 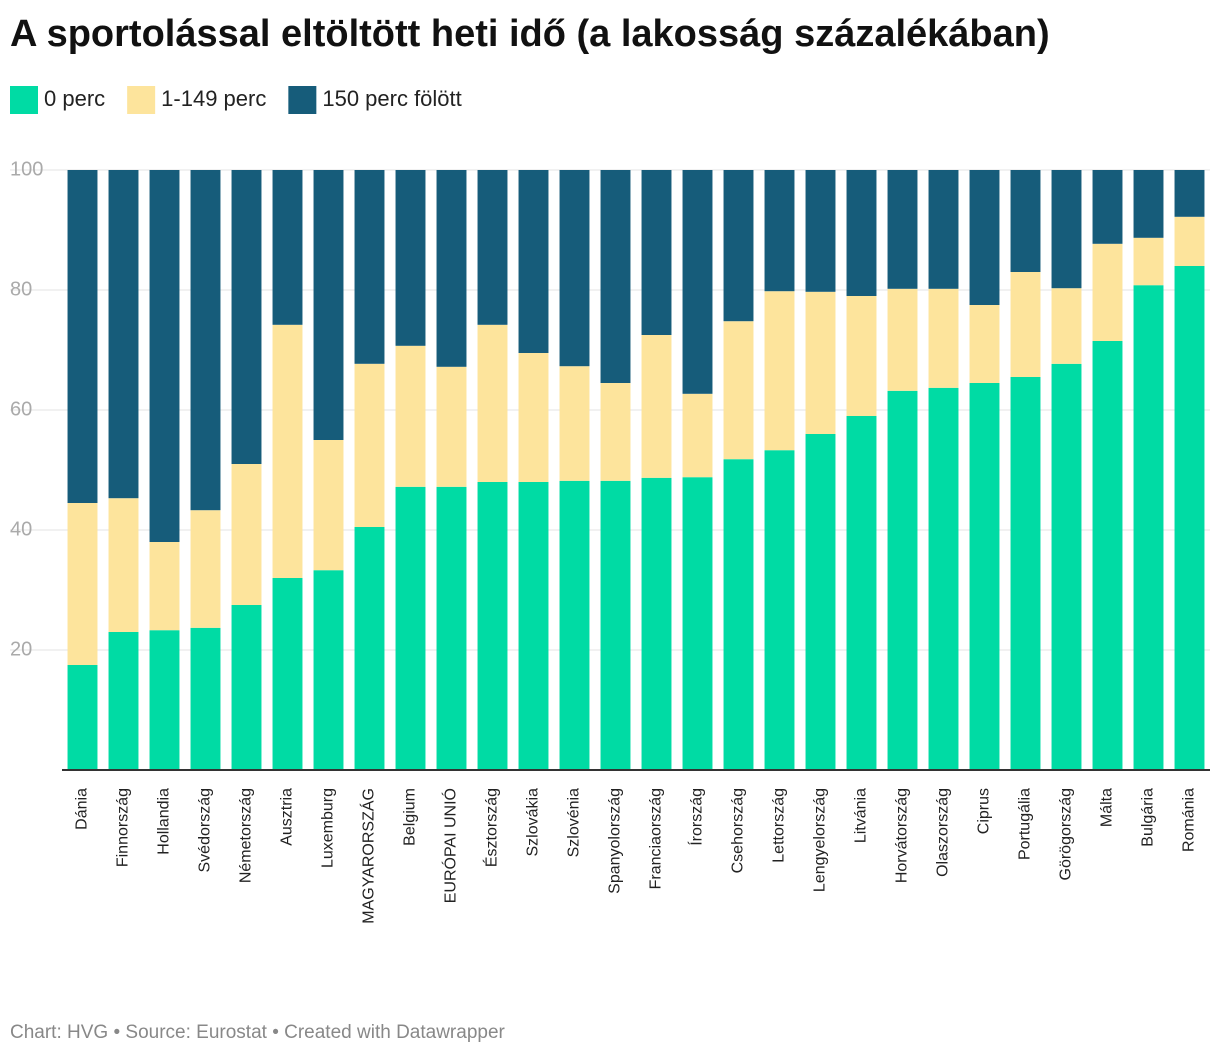 I want to click on x-tick-label: Bulgária, so click(x=1148, y=817).